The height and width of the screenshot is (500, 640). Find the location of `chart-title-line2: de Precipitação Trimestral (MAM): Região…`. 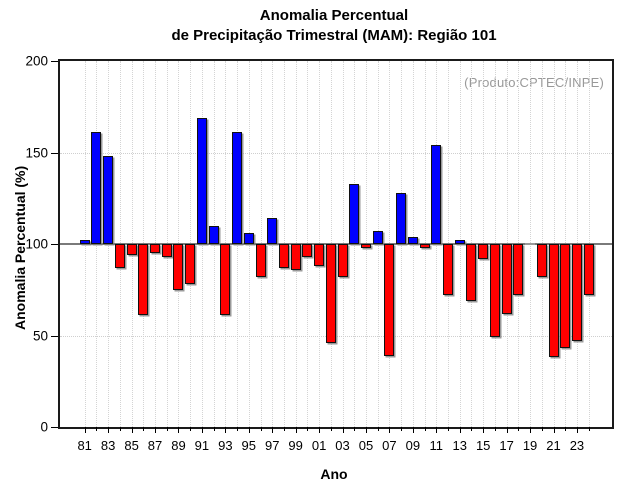

chart-title-line2: de Precipitação Trimestral (MAM): Região… is located at coordinates (334, 35).